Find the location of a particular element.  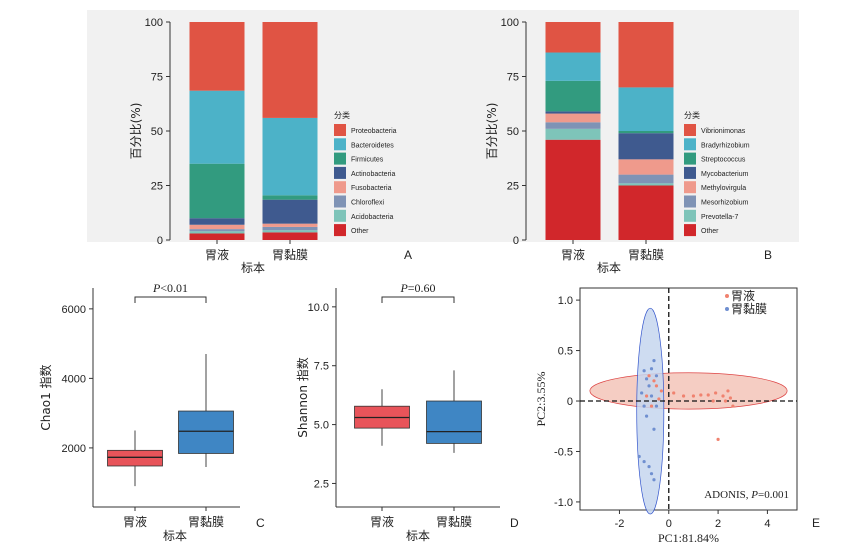

panel-D-x-tick-label: 胃黏膜 is located at coordinates (454, 522).